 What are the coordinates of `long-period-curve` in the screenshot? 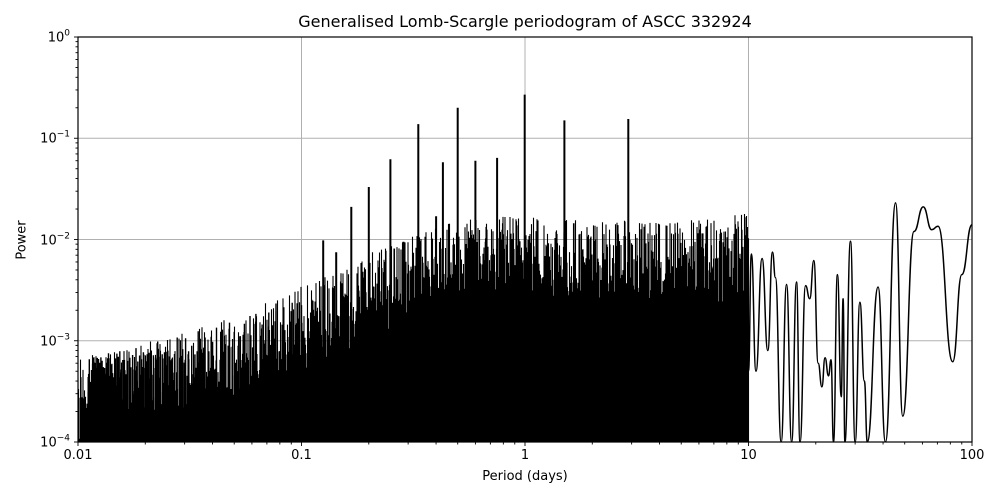 It's located at (859, 322).